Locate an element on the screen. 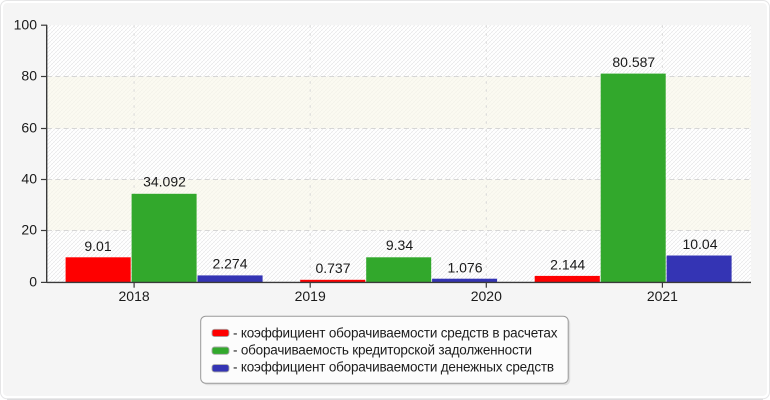 The width and height of the screenshot is (770, 400). svg-text: 1.076 is located at coordinates (464, 267).